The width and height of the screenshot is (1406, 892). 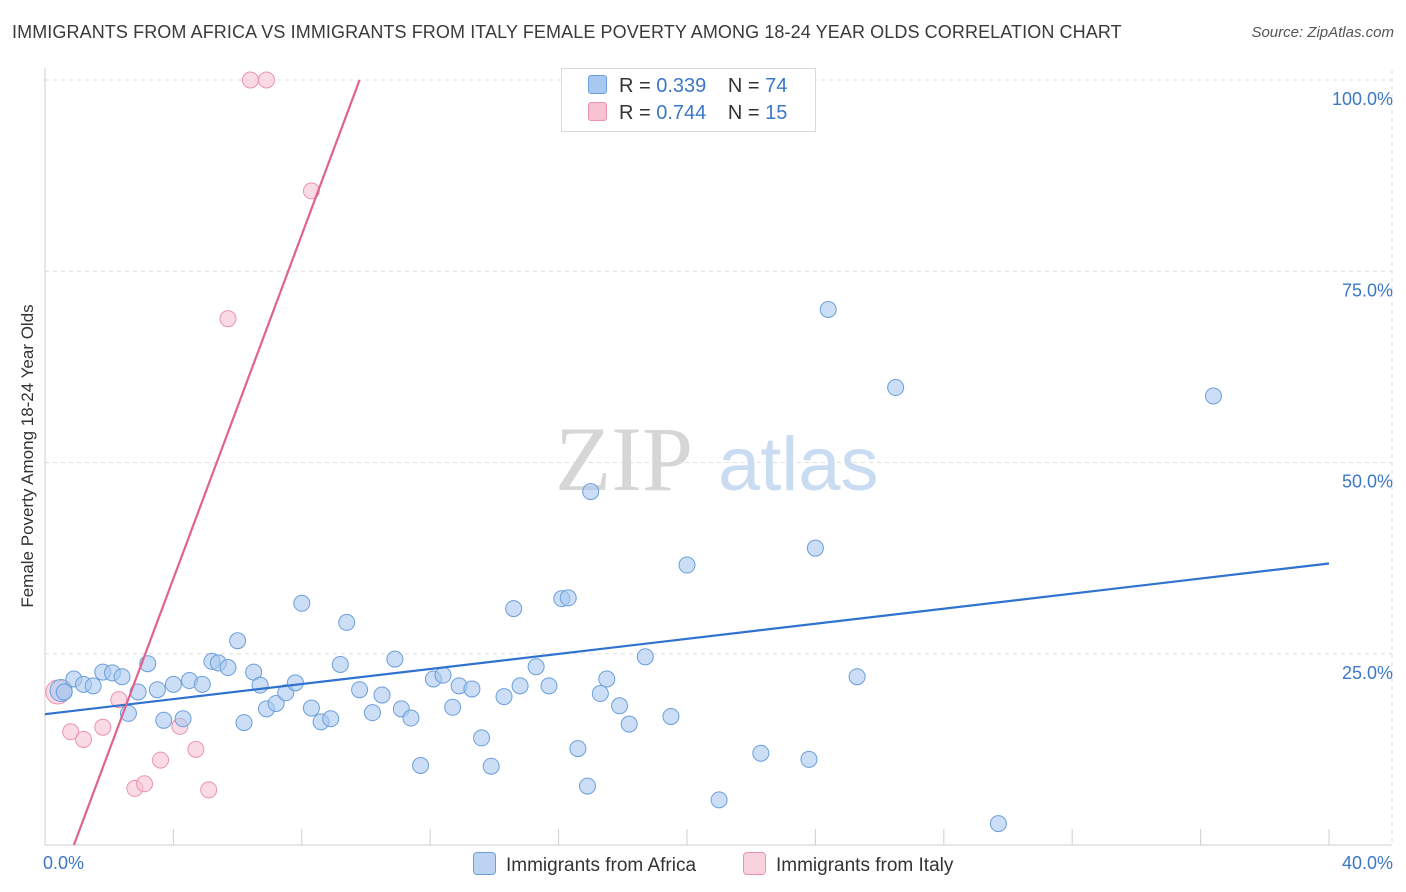 I want to click on italy-swatch-icon, so click(x=597, y=111).